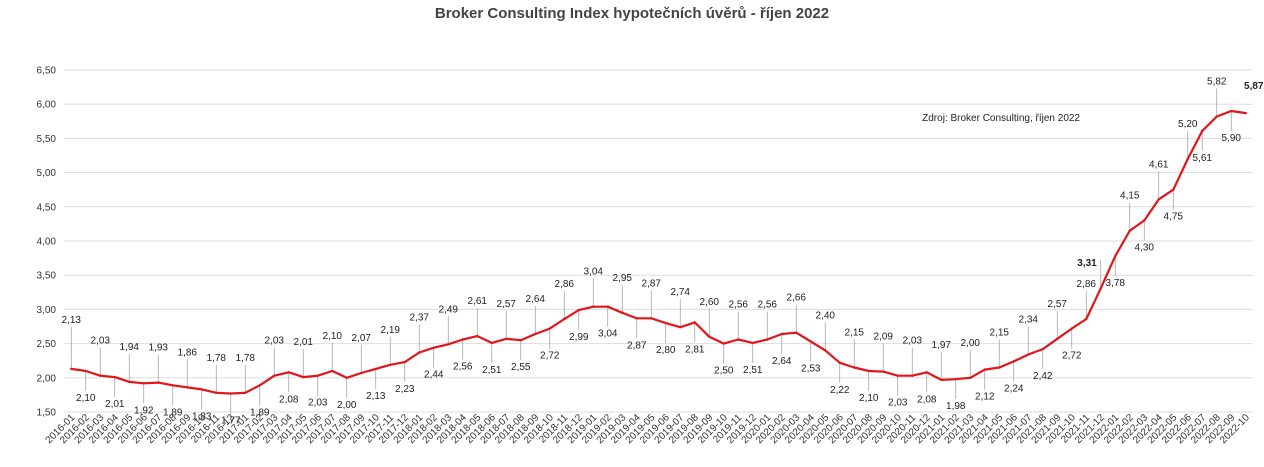  I want to click on data-label: 1,93, so click(159, 348).